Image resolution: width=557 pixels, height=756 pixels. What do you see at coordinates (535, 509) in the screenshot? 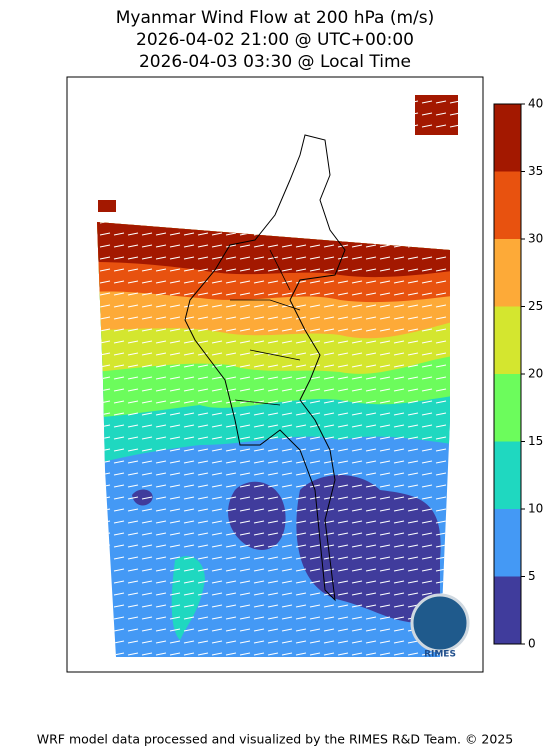
I see `colorbar-tick-label: 10` at bounding box center [535, 509].